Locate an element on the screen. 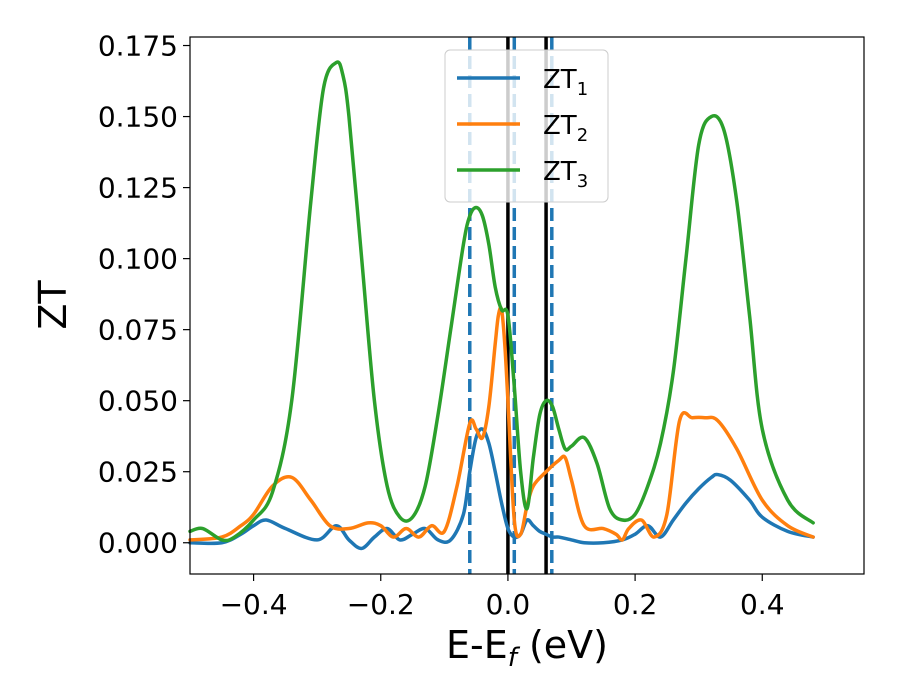 The image size is (900, 700). y-axis-ticks: 0.000 0.025 0.050 0.075 0.100 0.125 0.150 0.175 is located at coordinates (144, 295).